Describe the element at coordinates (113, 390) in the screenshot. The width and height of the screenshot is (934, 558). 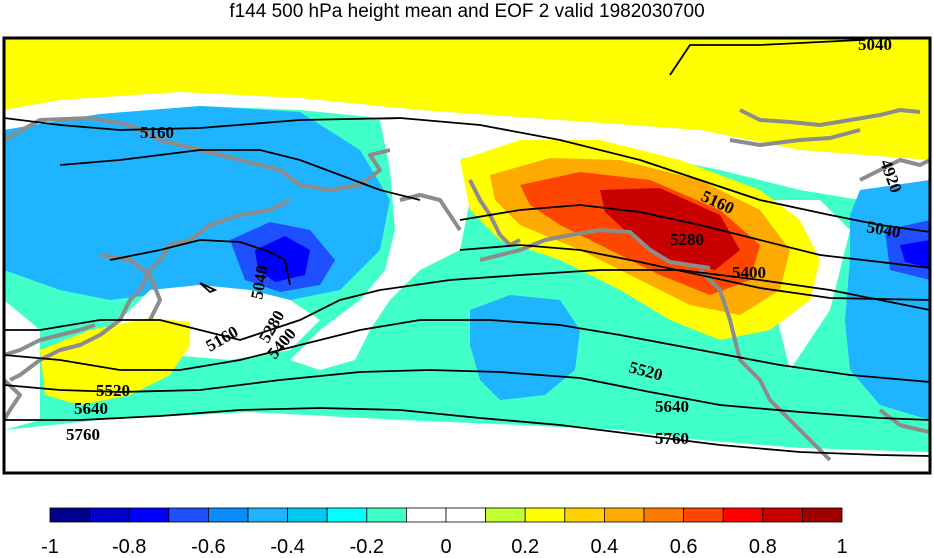
I see `contour-label: 5520` at that location.